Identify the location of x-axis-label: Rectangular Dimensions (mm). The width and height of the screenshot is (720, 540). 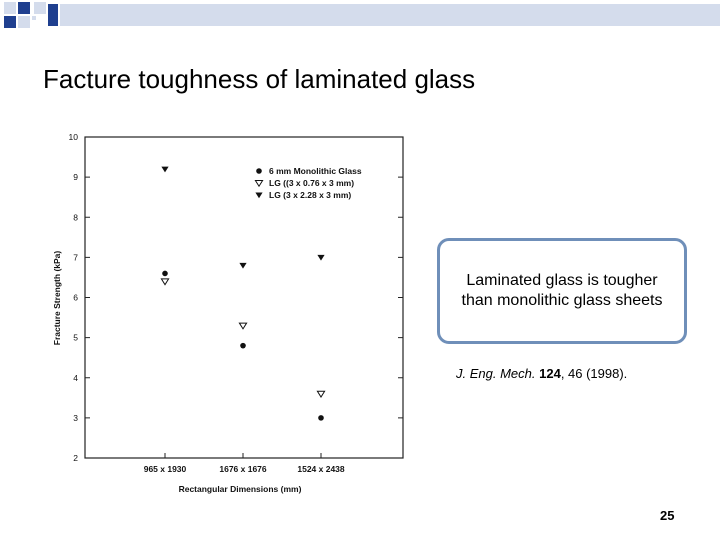
(240, 489).